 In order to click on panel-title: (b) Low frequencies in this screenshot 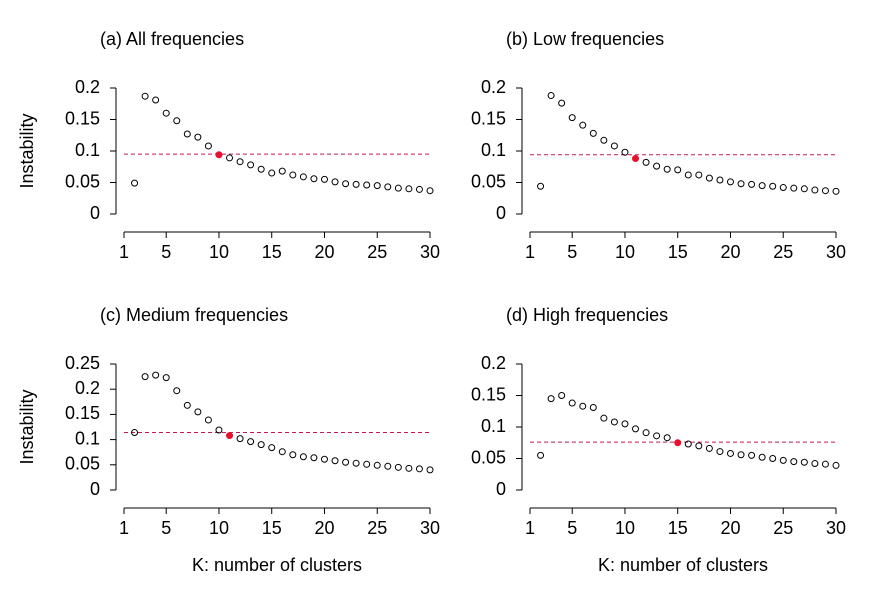, I will do `click(585, 39)`.